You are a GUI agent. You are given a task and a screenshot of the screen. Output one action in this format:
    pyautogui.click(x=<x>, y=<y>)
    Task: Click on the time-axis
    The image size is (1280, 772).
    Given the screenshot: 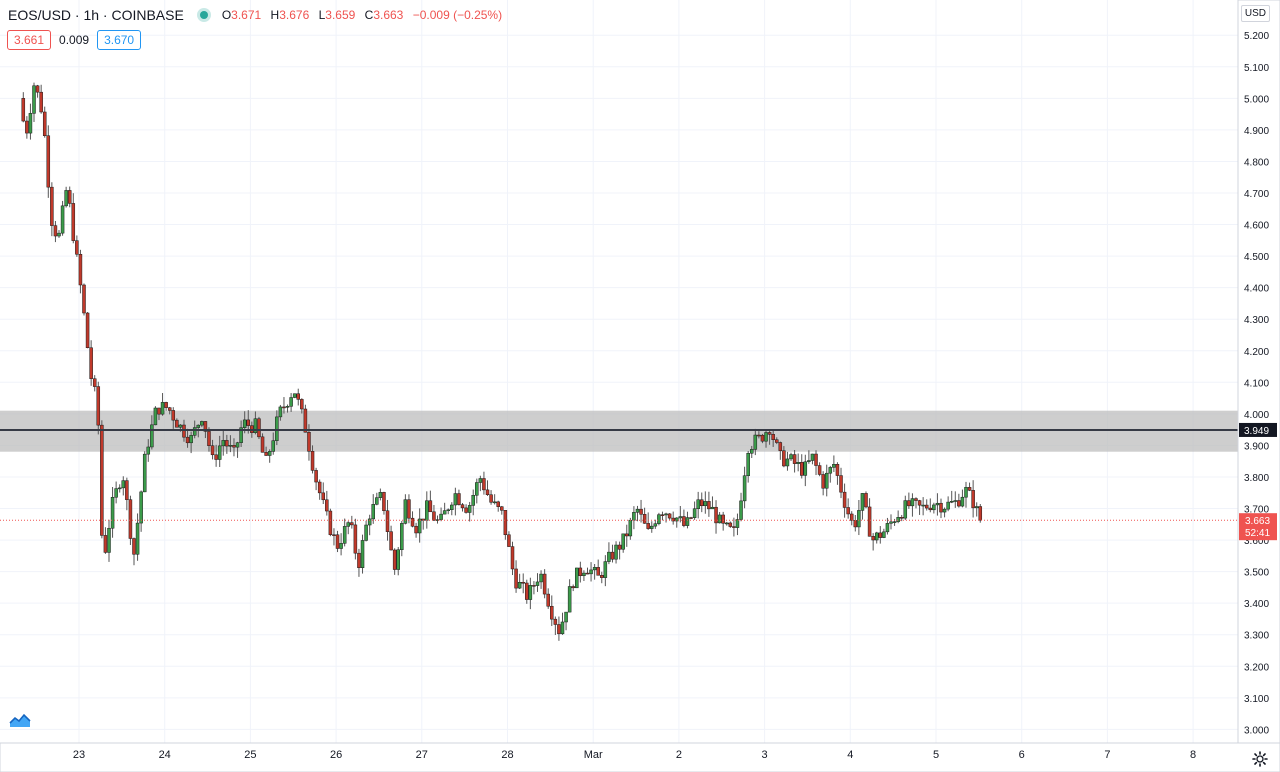 What is the action you would take?
    pyautogui.click(x=640, y=757)
    